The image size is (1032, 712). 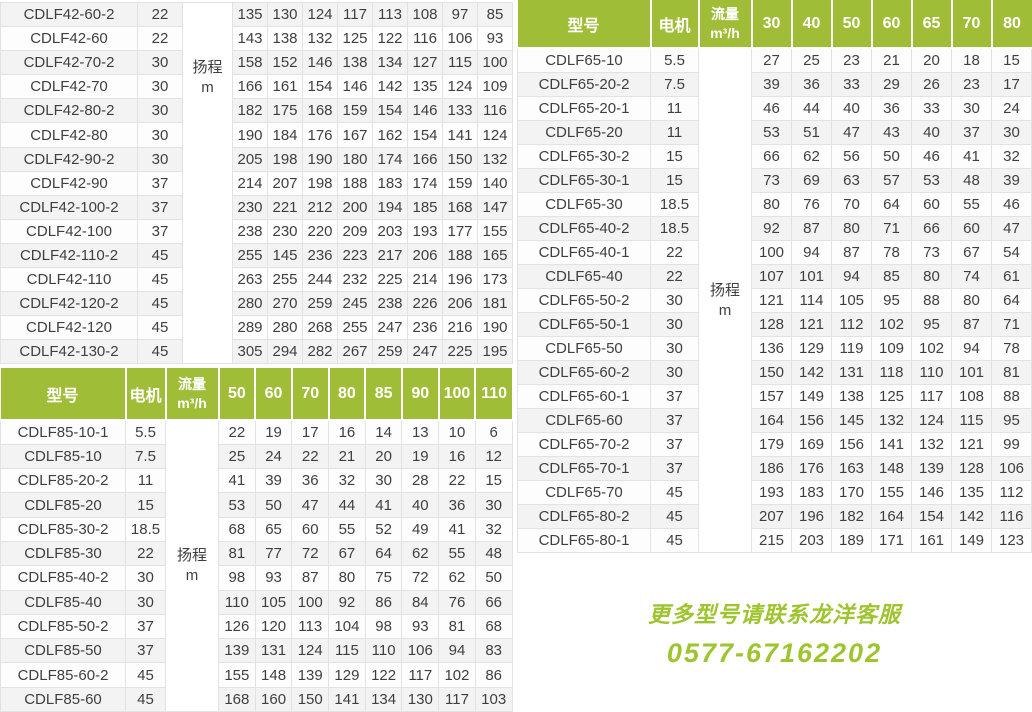 What do you see at coordinates (237, 456) in the screenshot?
I see `head-value-cell: 25` at bounding box center [237, 456].